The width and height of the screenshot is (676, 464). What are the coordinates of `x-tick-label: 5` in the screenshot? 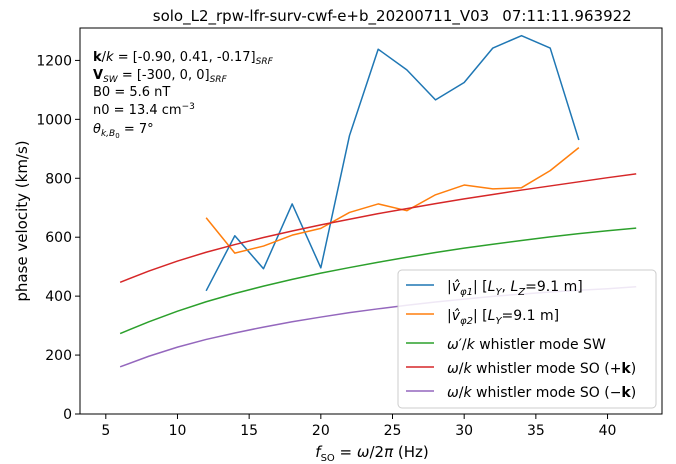 It's located at (105, 431).